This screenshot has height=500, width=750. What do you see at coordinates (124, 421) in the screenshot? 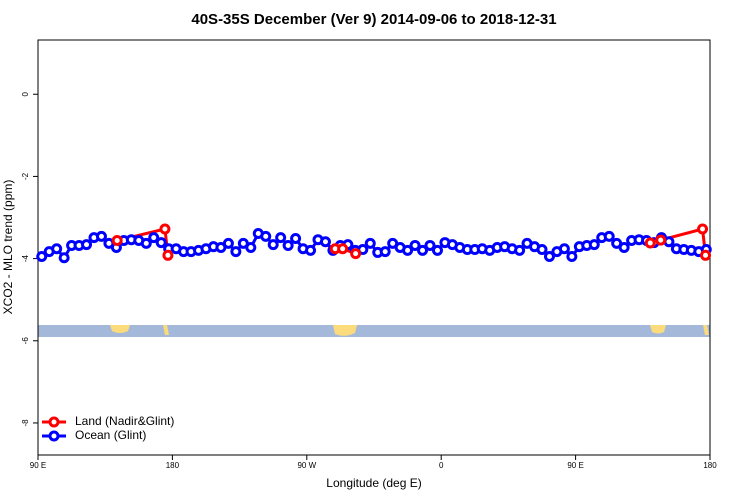
I see `legend-label: Land (Nadir&Glint)` at bounding box center [124, 421].